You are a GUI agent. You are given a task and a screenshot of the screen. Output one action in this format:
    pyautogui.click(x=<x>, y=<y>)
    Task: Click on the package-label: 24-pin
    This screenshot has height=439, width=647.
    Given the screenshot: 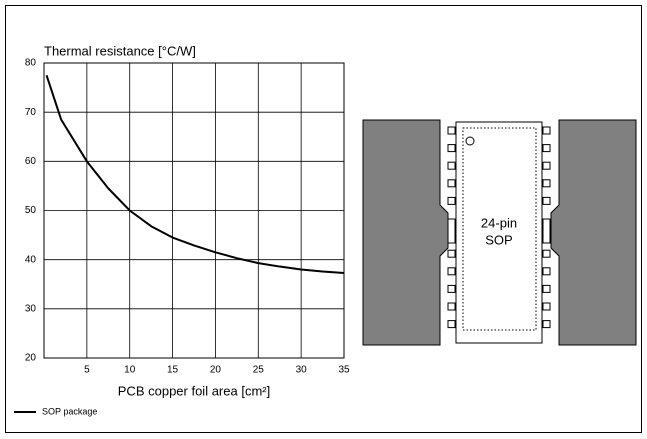 What is the action you would take?
    pyautogui.click(x=499, y=222)
    